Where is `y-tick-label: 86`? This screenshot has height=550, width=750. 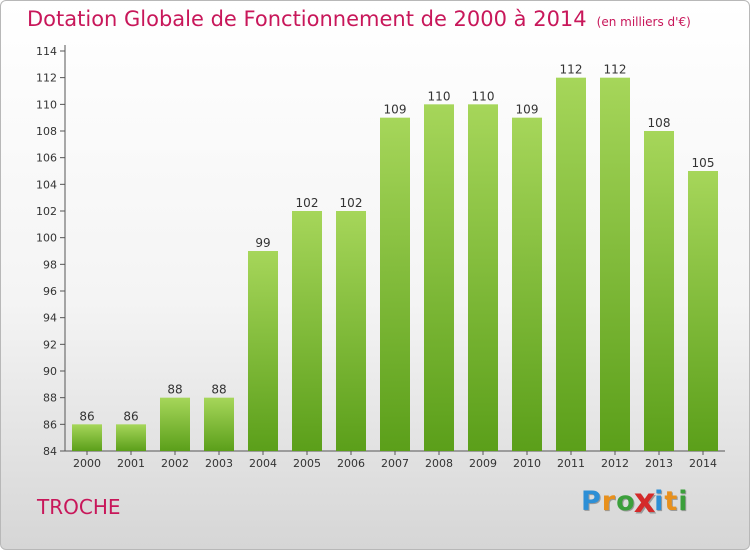 y-tick-label: 86 is located at coordinates (50, 424).